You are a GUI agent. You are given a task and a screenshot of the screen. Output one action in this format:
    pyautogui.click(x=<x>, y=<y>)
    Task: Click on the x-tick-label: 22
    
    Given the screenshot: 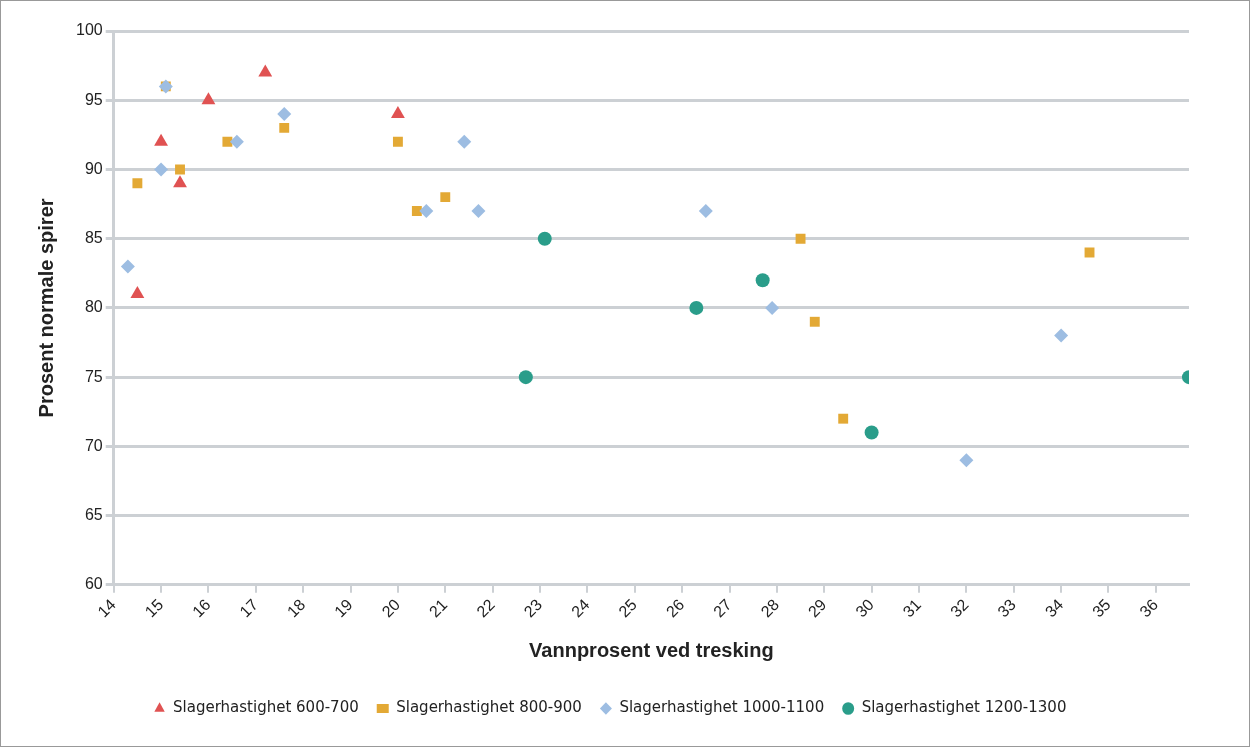 What is the action you would take?
    pyautogui.click(x=485, y=608)
    